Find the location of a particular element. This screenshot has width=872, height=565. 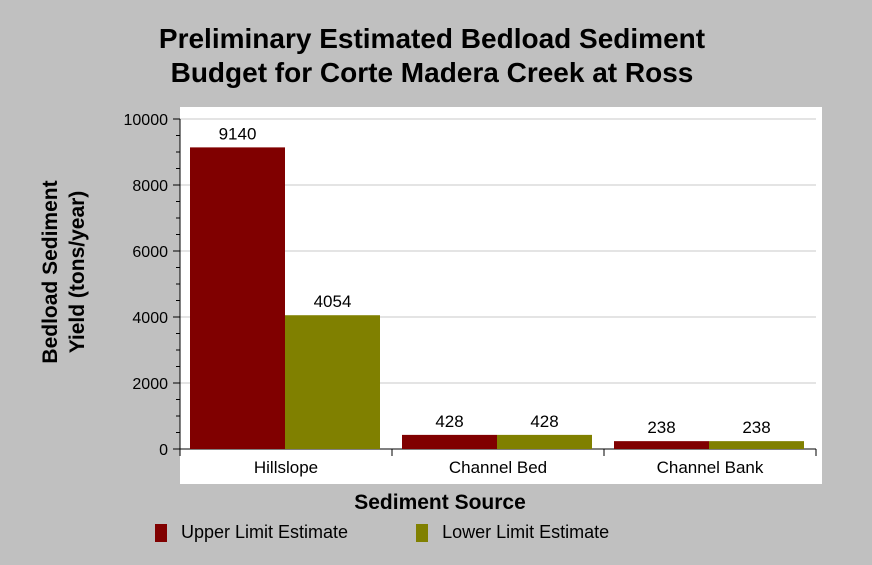

data-label: 4054 is located at coordinates (333, 301).